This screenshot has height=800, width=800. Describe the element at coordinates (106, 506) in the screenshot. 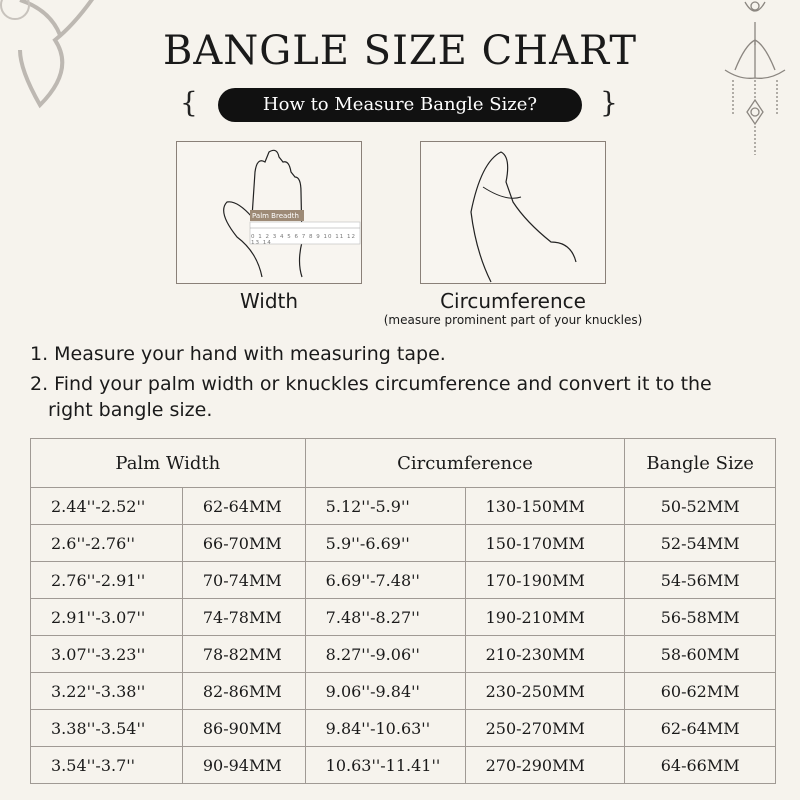

I see `palm-width-inches-cell: 2.44''-2.52''` at that location.